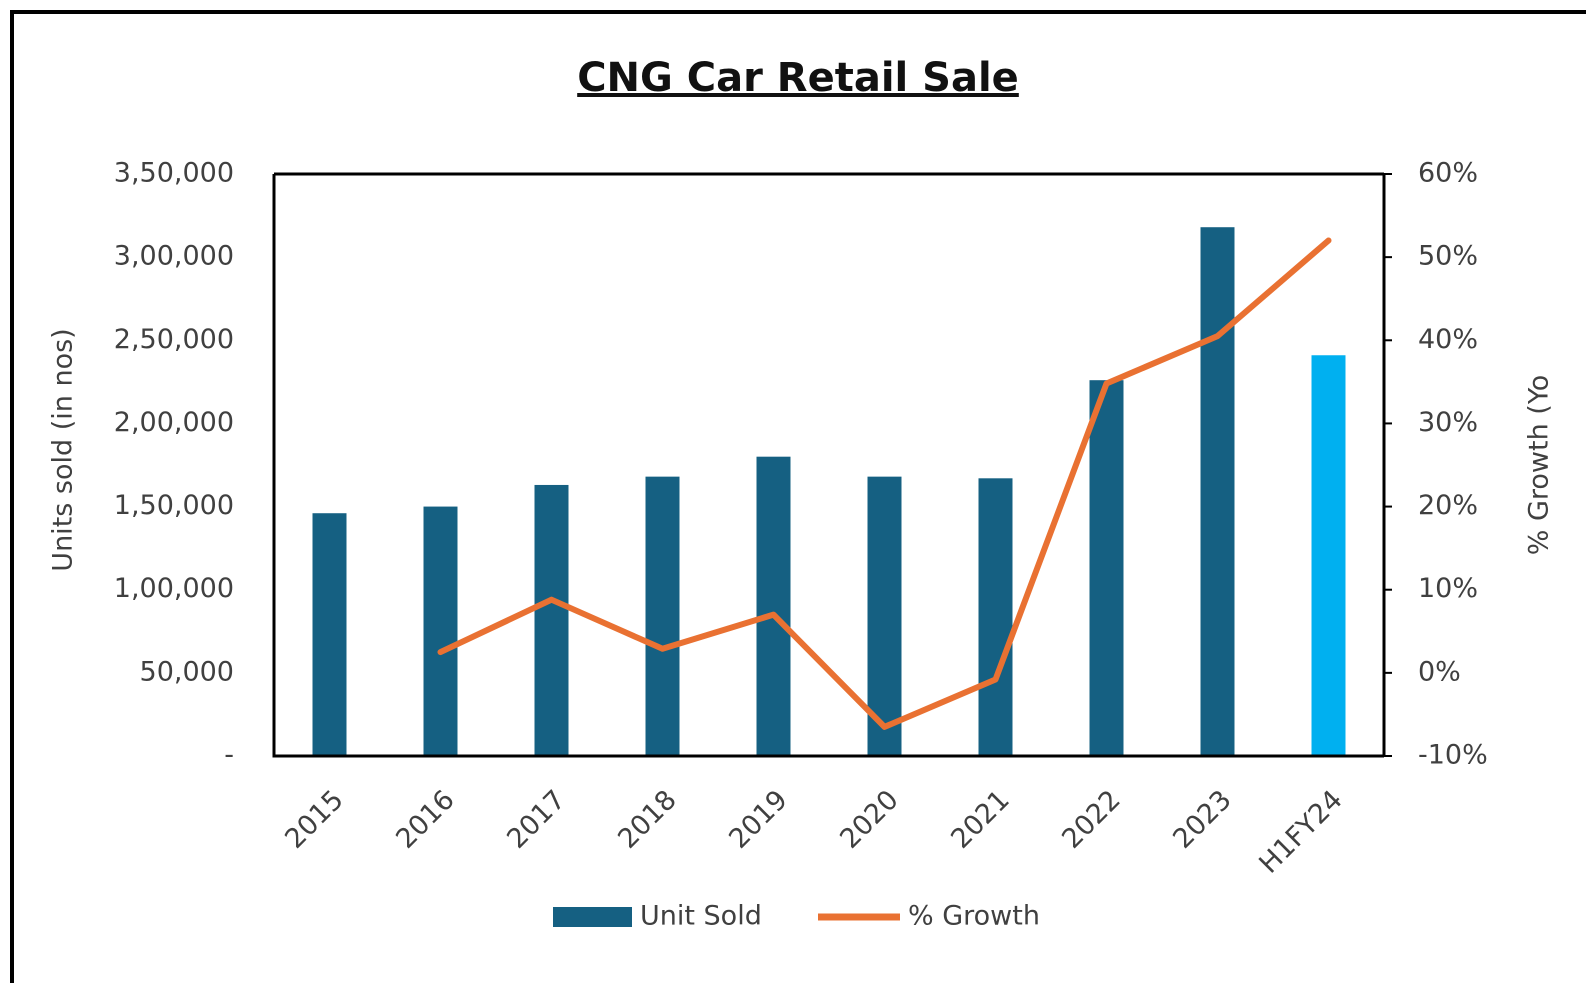 Image resolution: width=1586 pixels, height=983 pixels. I want to click on x-tick-label: 2021, so click(980, 819).